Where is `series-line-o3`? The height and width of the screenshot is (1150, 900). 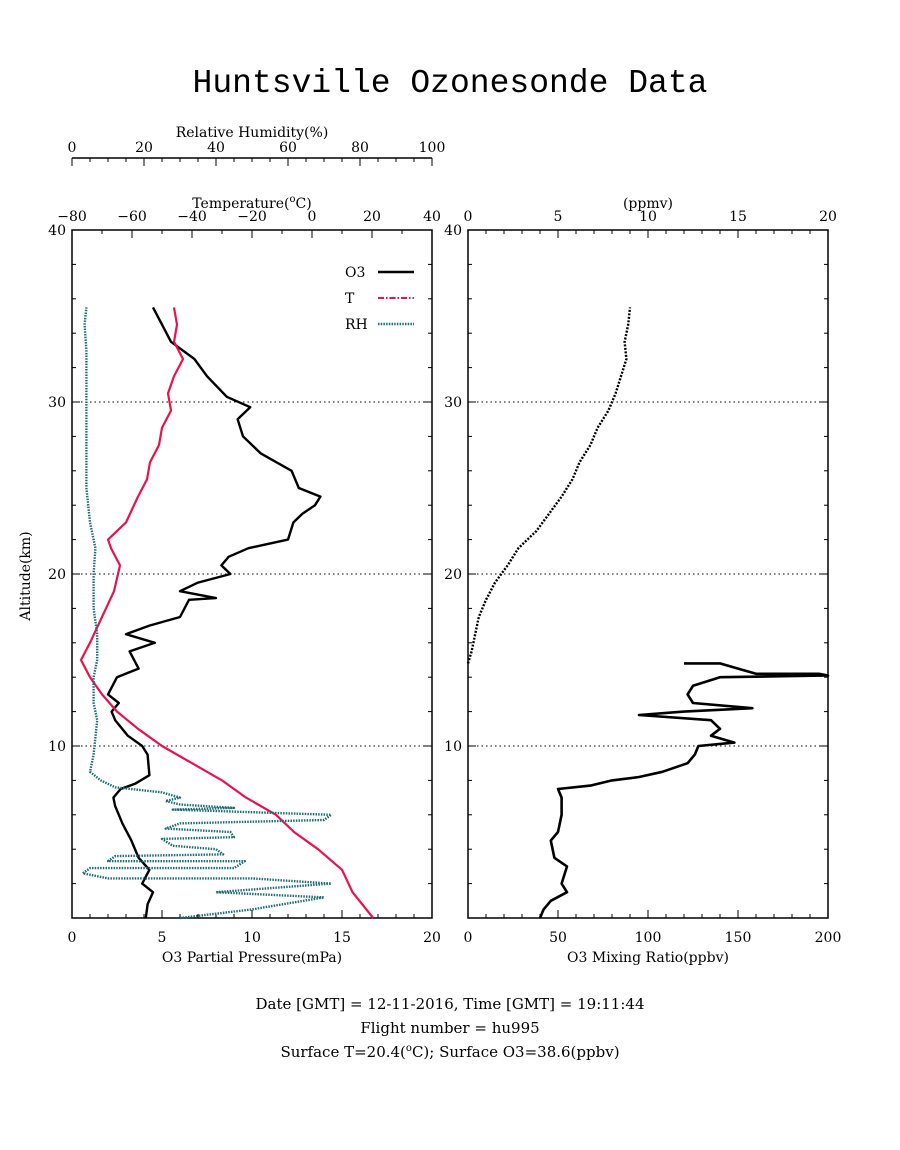
series-line-o3 is located at coordinates (214, 612).